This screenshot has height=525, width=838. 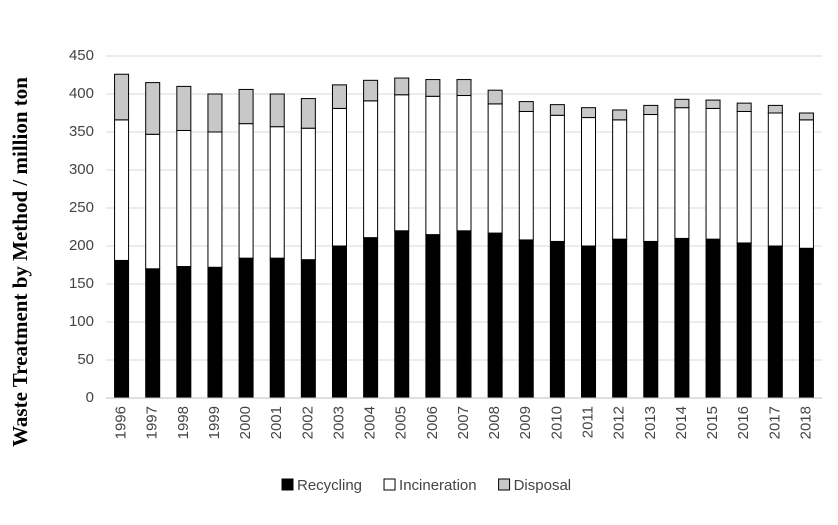 I want to click on x-tick-label: 2011, so click(x=587, y=422).